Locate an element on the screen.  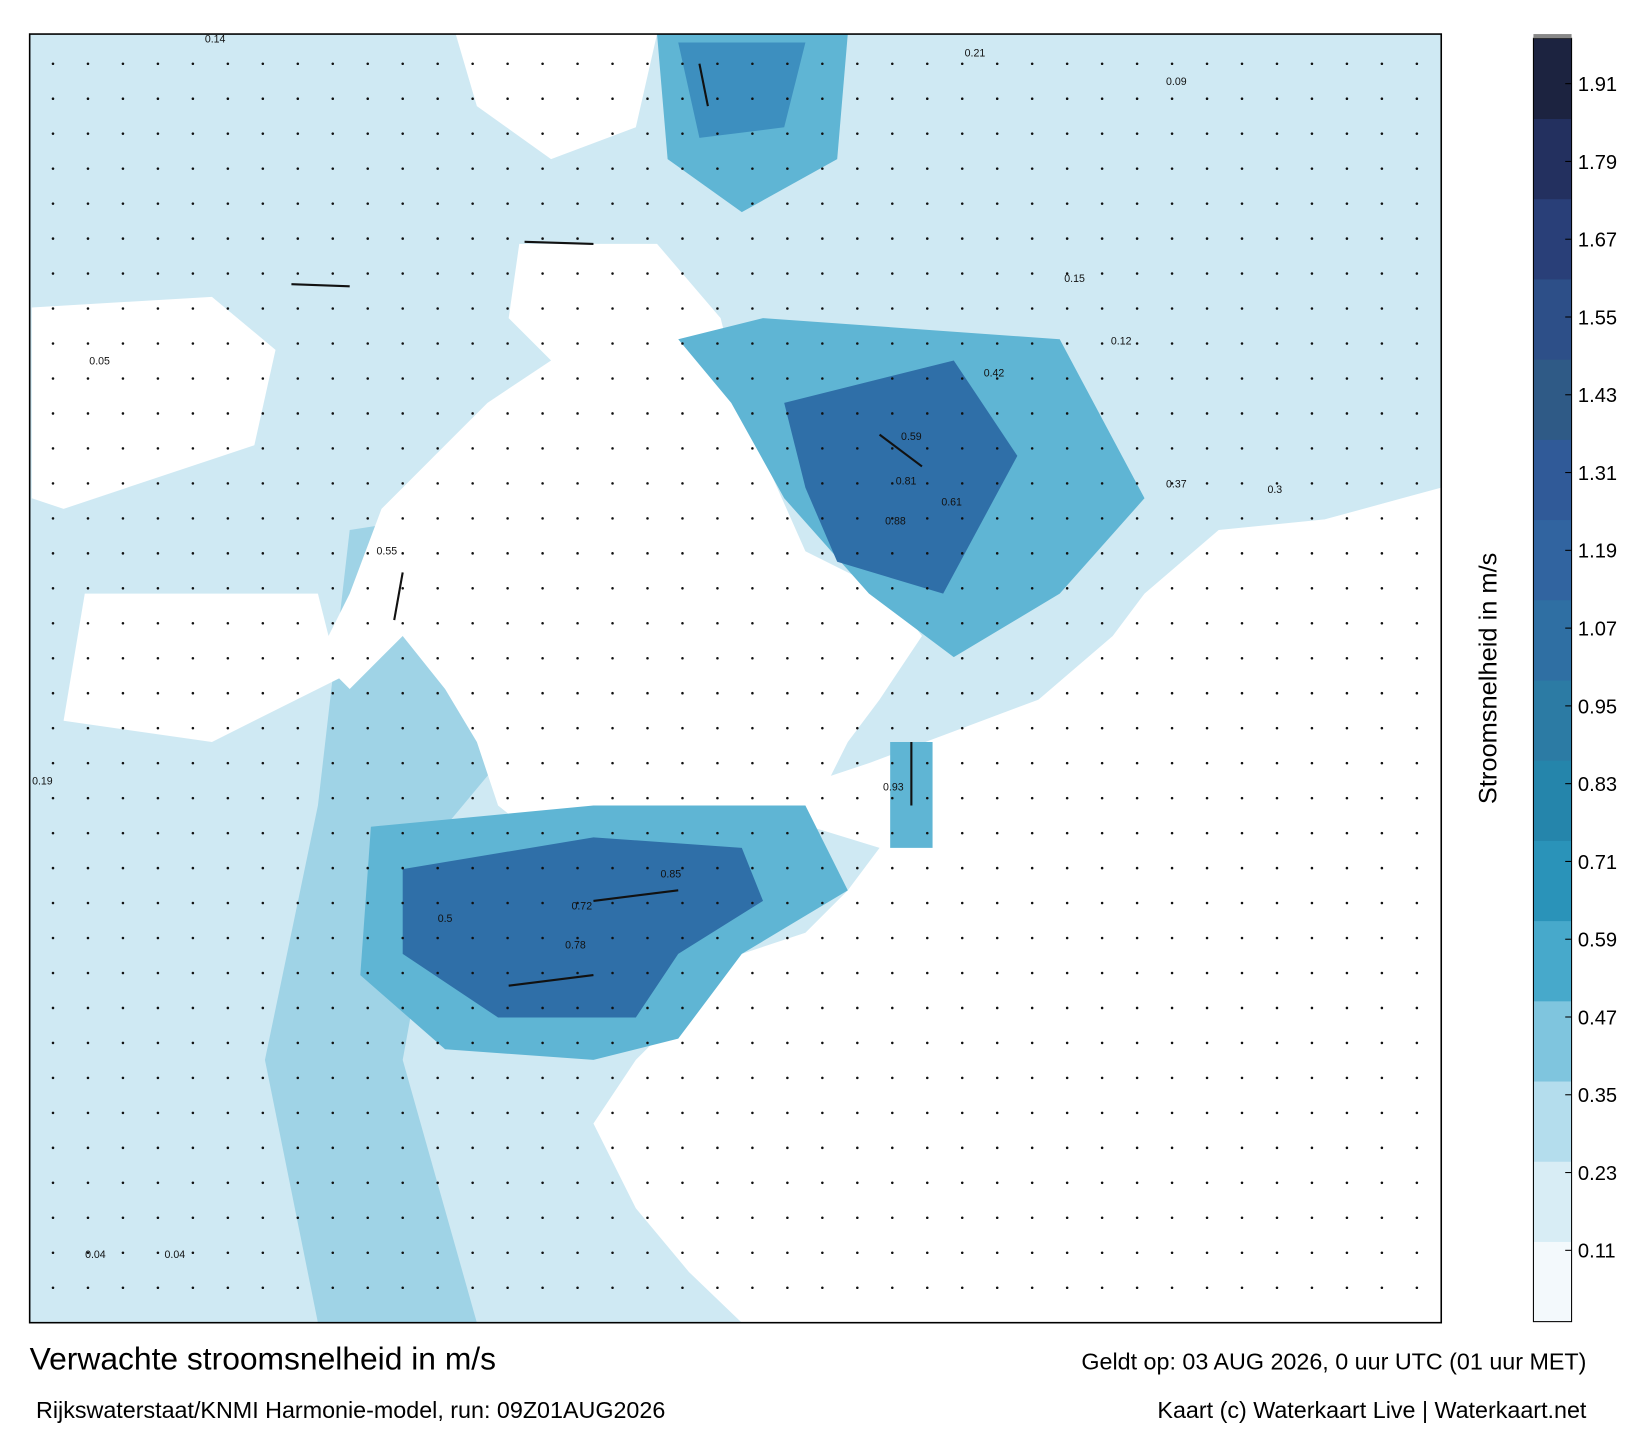
value-label: 0.5 is located at coordinates (445, 919).